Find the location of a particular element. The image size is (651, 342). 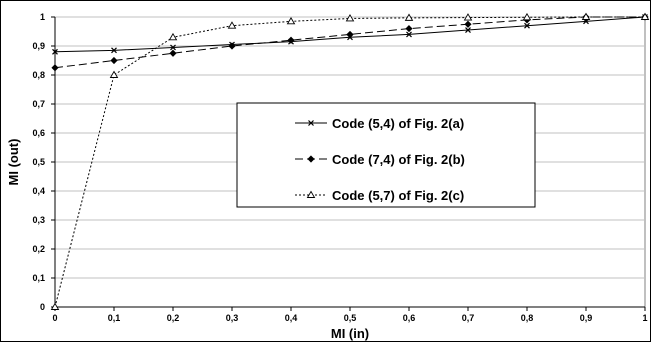

x-tick-label-2: 0,2 is located at coordinates (173, 318).